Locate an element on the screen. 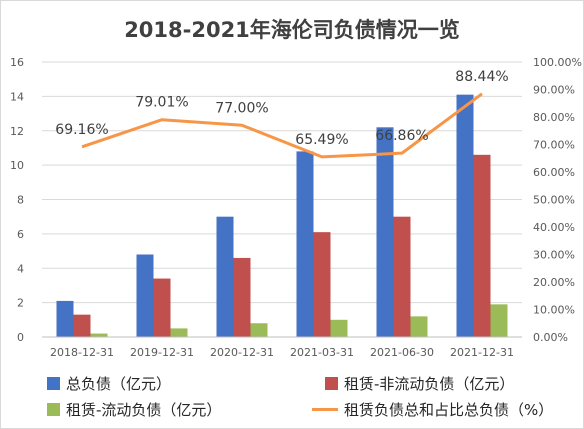 The height and width of the screenshot is (429, 584). left-tick-label: 12 is located at coordinates (17, 131).